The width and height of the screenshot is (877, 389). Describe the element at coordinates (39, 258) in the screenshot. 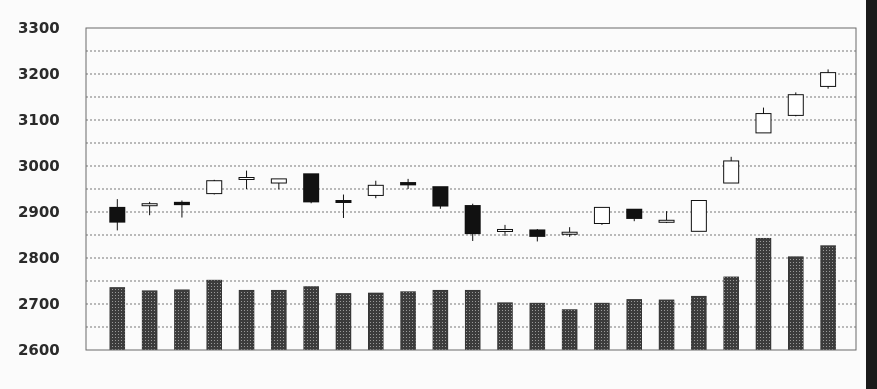

I see `y-tick-label: 2800` at that location.